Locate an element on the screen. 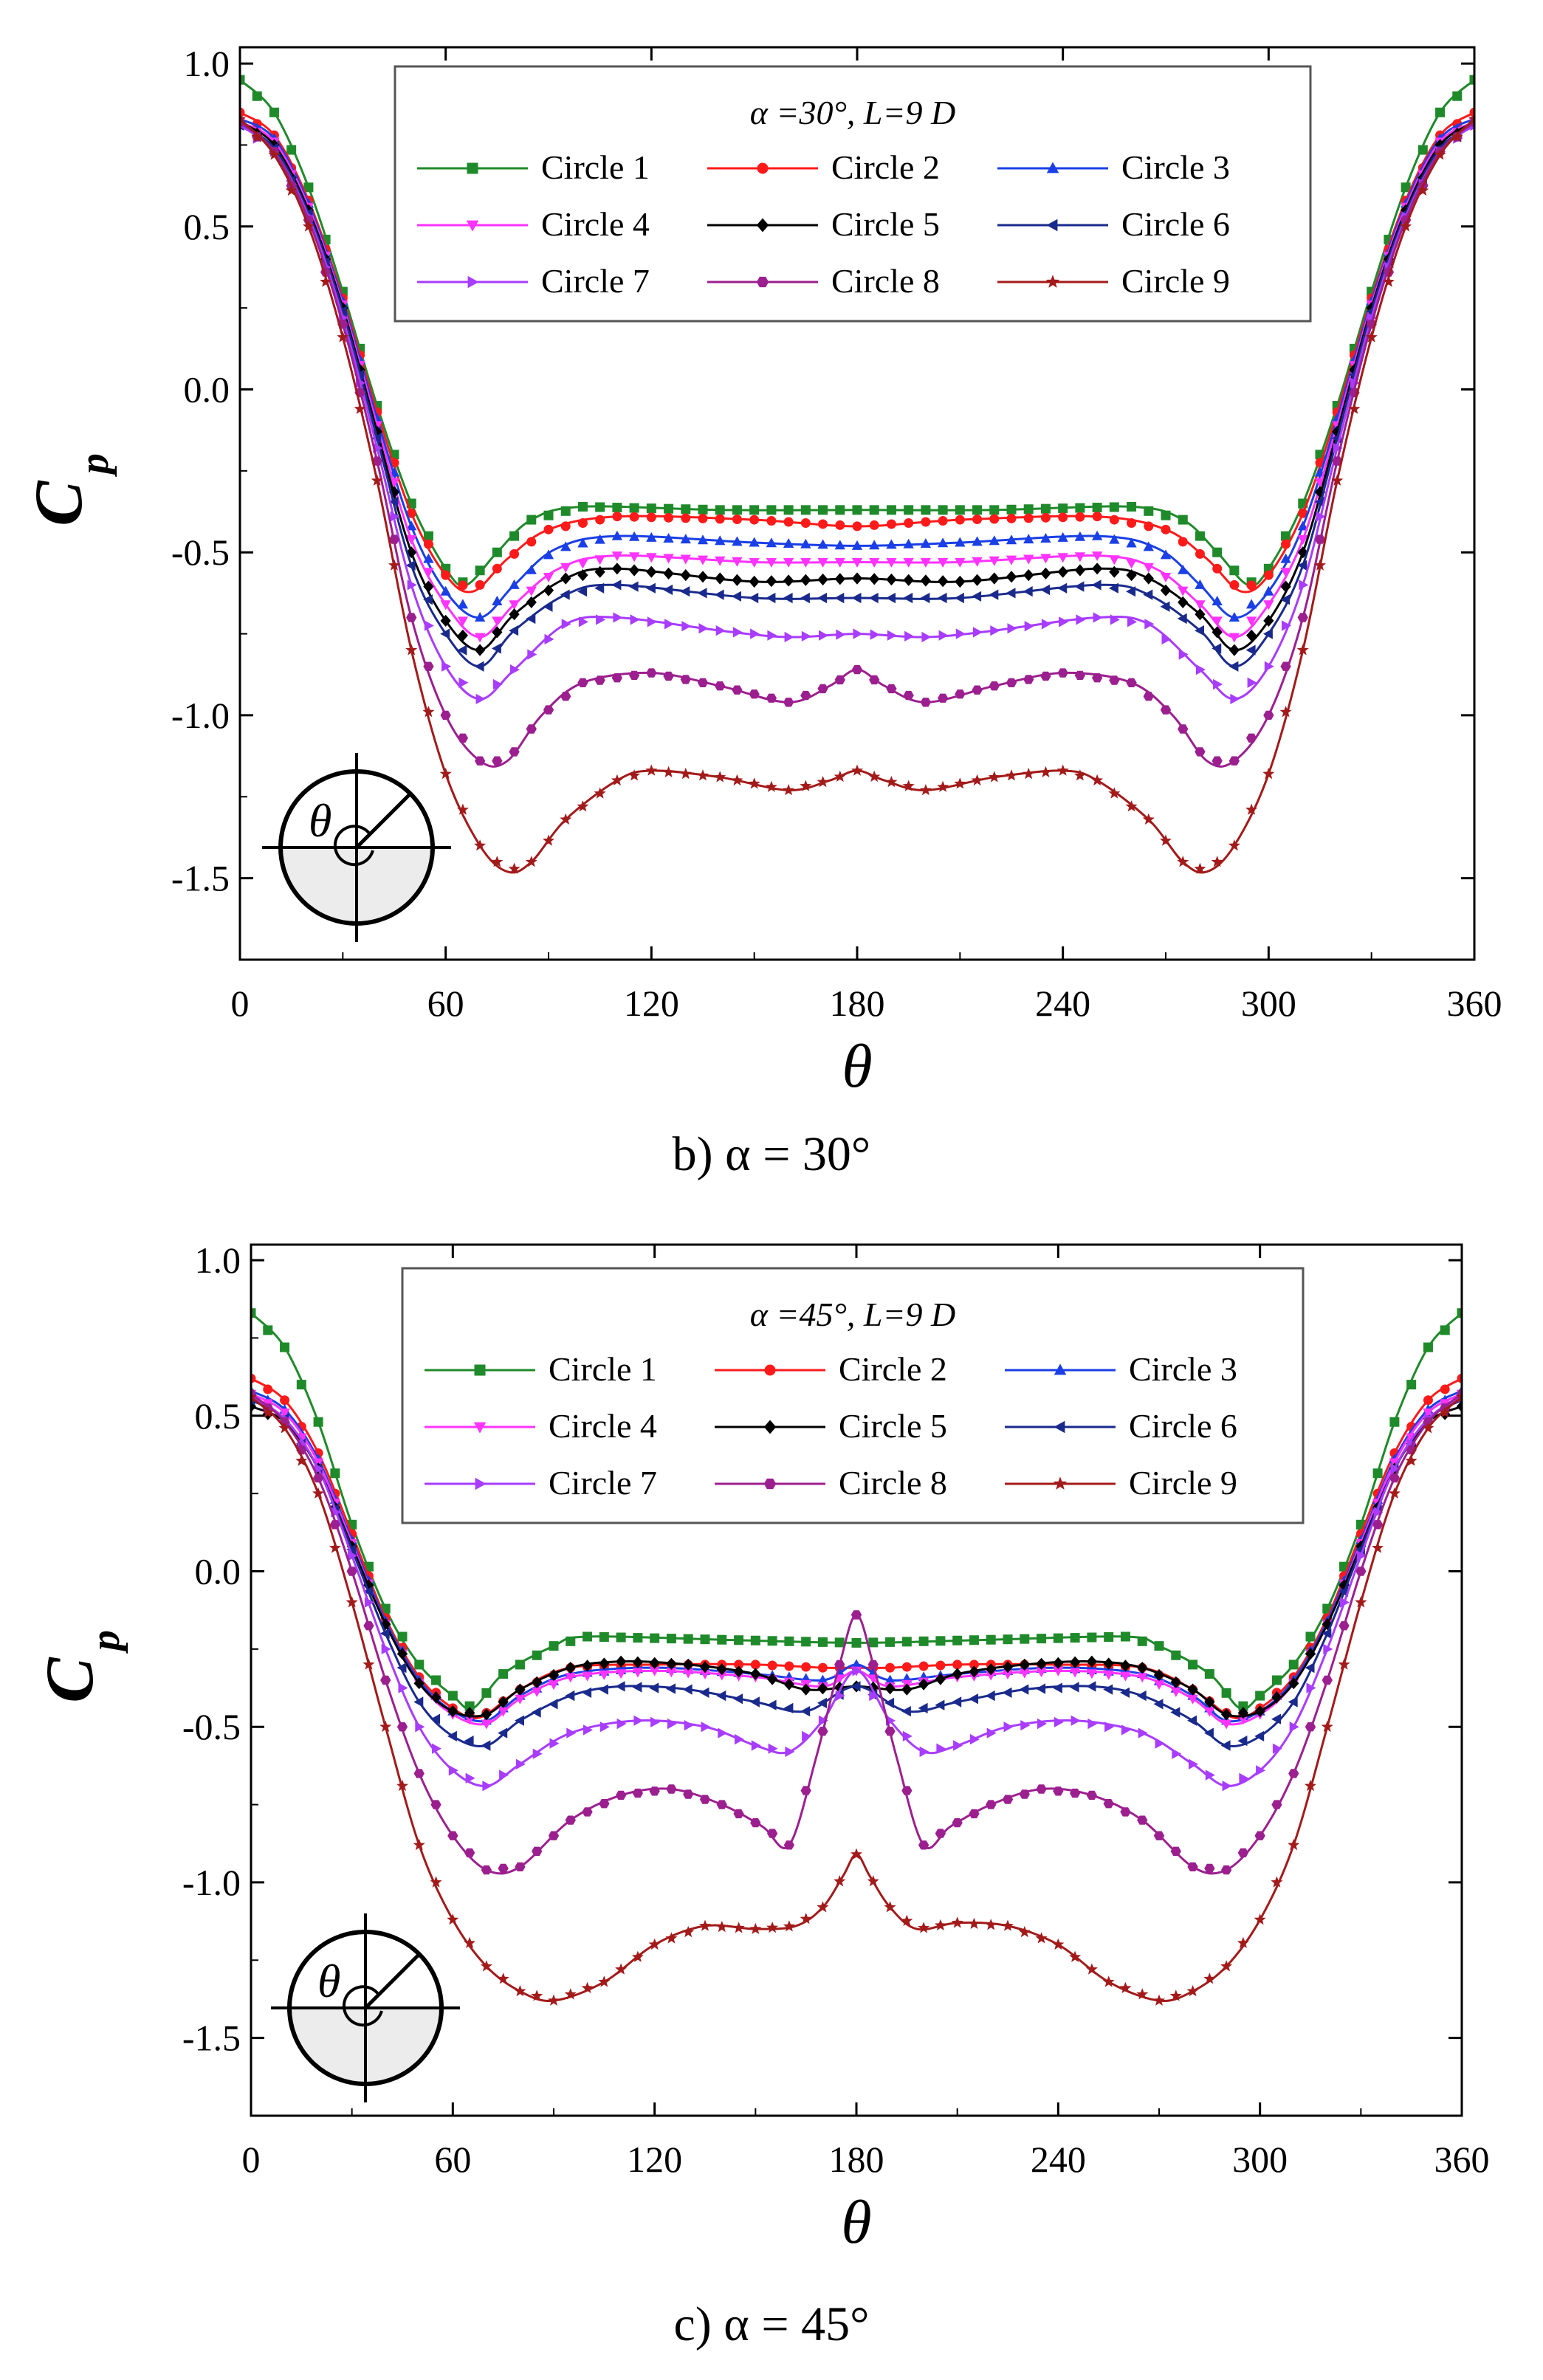 The image size is (1543, 2380). legend-title: α =45°, L=9 D is located at coordinates (852, 1314).